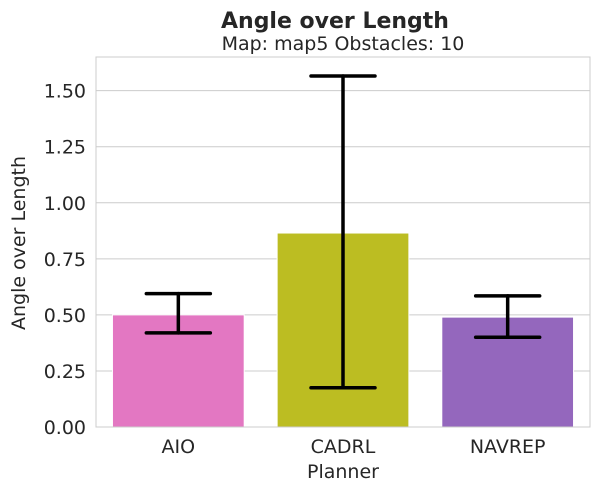 The height and width of the screenshot is (492, 601). What do you see at coordinates (65, 316) in the screenshot?
I see `y-tick-label: 0.50` at bounding box center [65, 316].